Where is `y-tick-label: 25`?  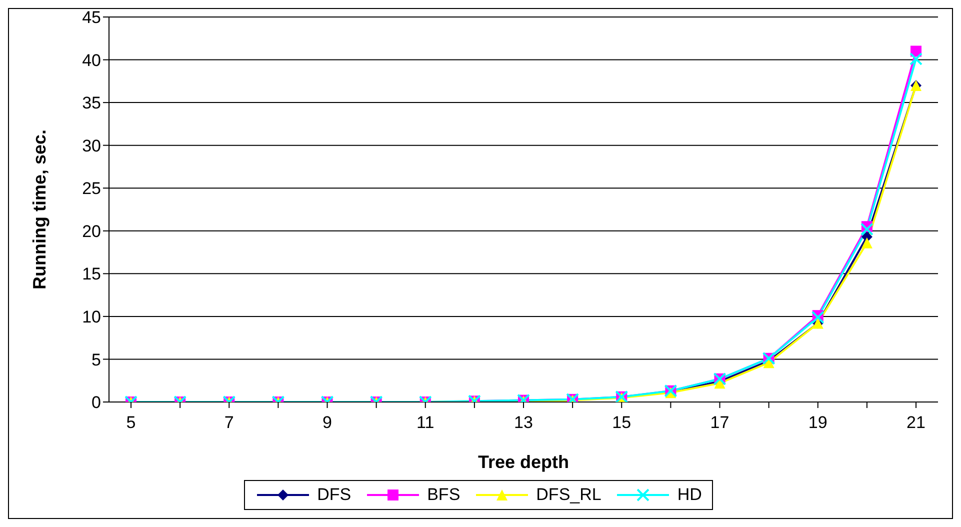 y-tick-label: 25 is located at coordinates (91, 188).